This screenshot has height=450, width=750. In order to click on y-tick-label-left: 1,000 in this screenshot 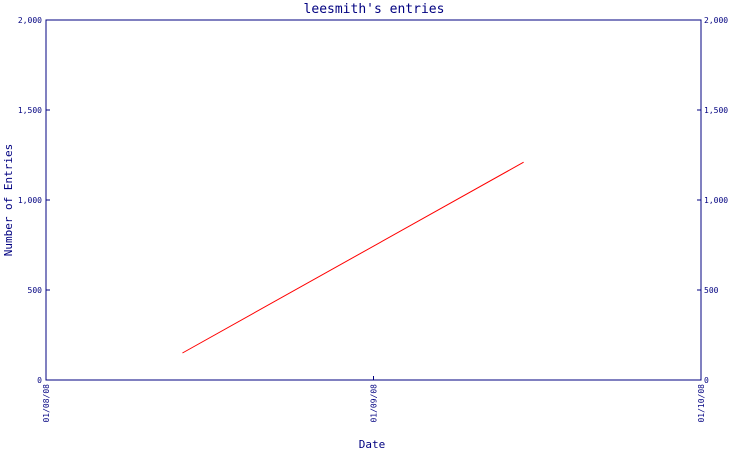, I will do `click(30, 200)`.